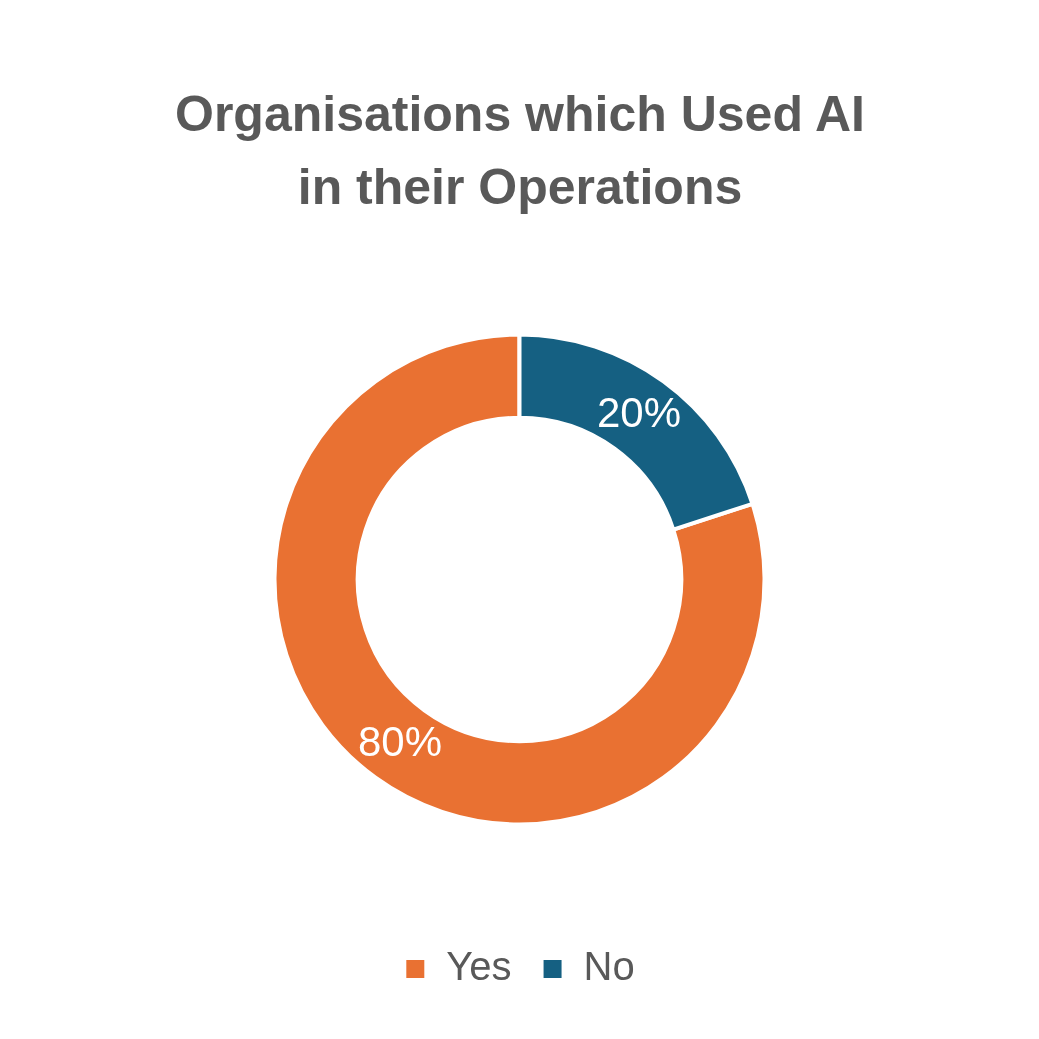 Image resolution: width=1039 pixels, height=1039 pixels. What do you see at coordinates (479, 966) in the screenshot?
I see `legend-label: Yes` at bounding box center [479, 966].